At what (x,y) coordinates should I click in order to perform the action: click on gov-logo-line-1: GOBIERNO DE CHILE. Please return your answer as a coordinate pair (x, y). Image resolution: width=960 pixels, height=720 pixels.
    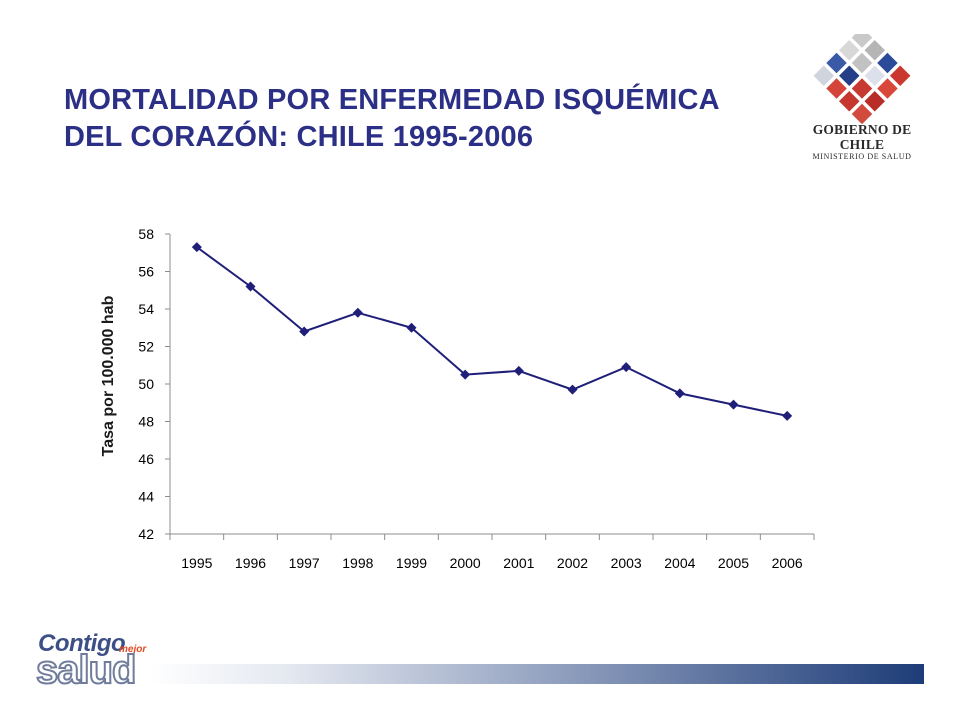
    Looking at the image, I should click on (862, 137).